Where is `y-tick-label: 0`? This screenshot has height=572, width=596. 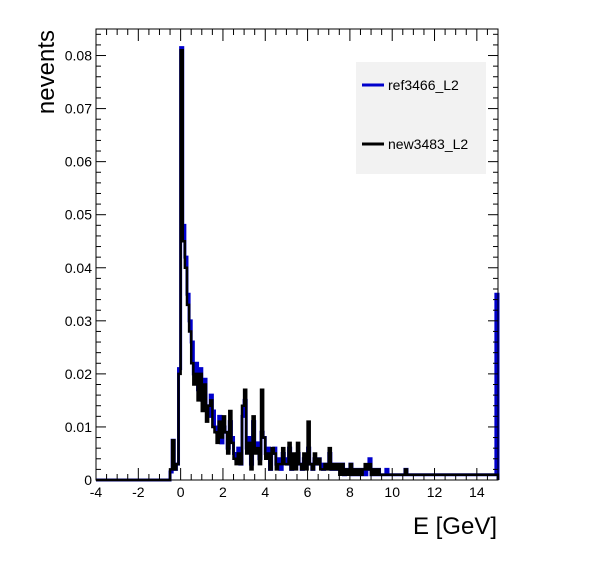
y-tick-label: 0 is located at coordinates (88, 480).